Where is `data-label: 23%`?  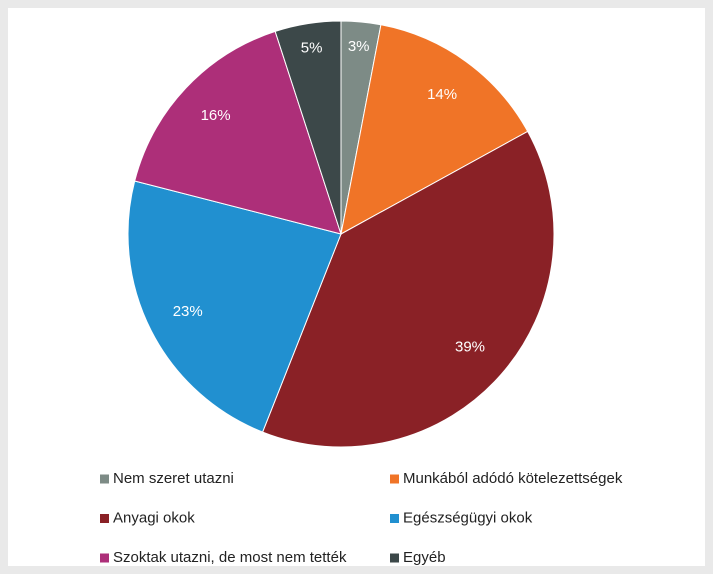 data-label: 23% is located at coordinates (188, 311).